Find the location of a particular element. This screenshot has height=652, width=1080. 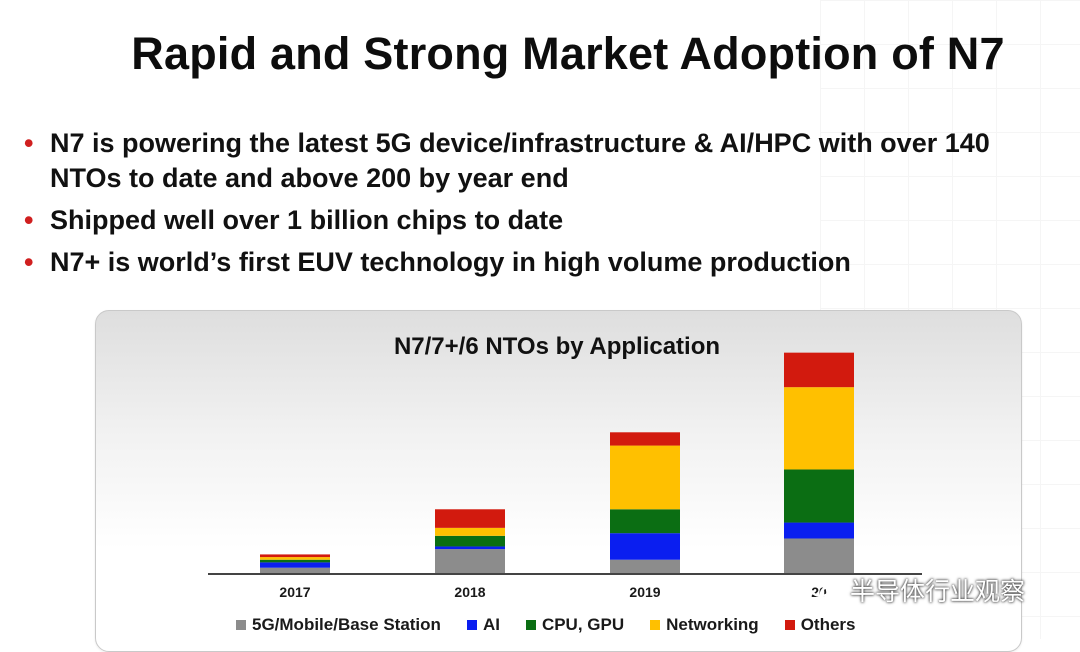

legend-label: Networking is located at coordinates (712, 624).